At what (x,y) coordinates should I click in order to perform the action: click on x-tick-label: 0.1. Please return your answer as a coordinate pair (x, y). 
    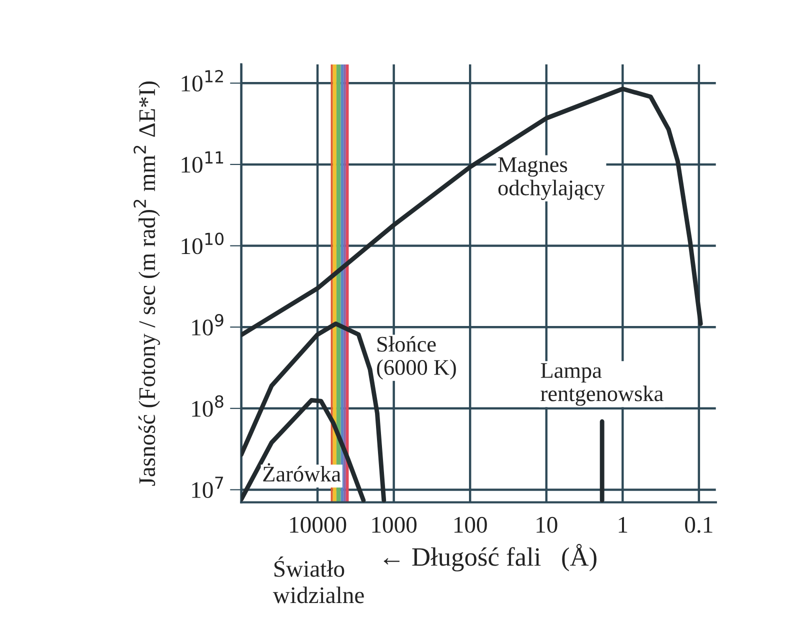
    Looking at the image, I should click on (698, 524).